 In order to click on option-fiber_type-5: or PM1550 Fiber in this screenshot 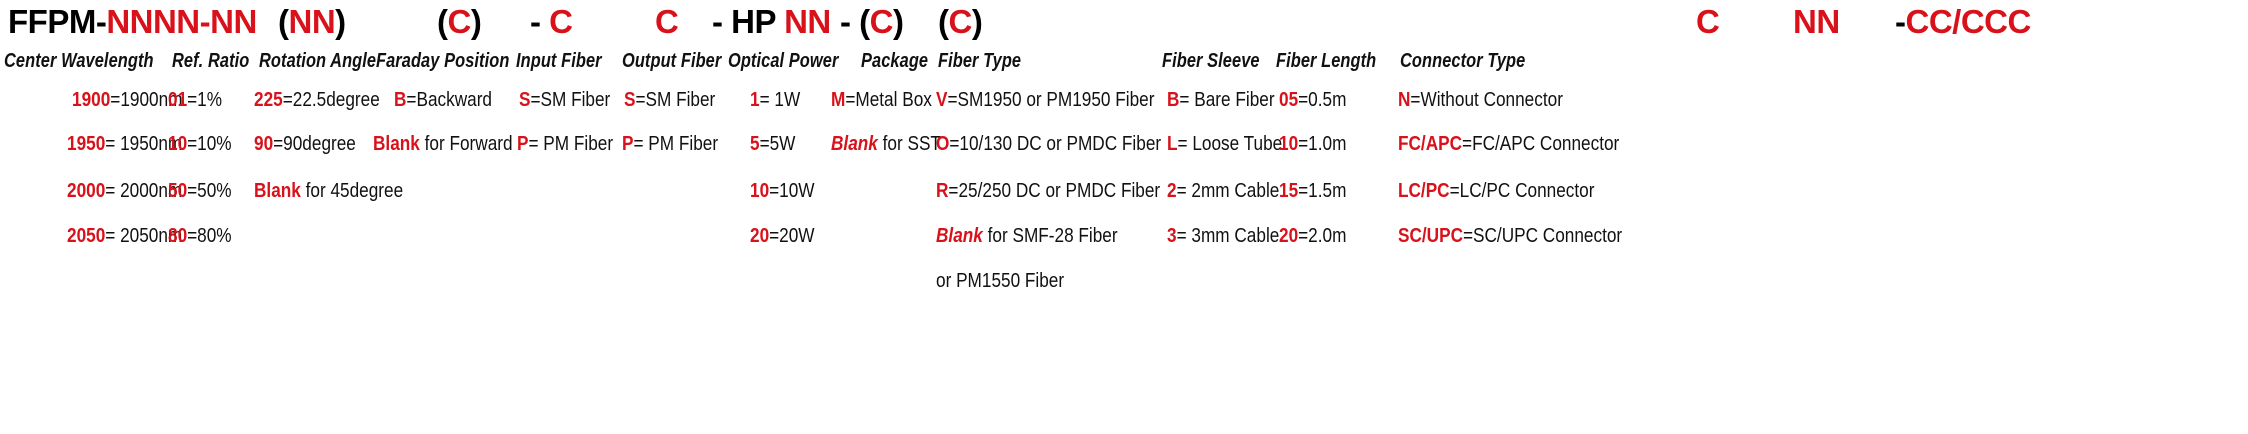, I will do `click(1000, 281)`.